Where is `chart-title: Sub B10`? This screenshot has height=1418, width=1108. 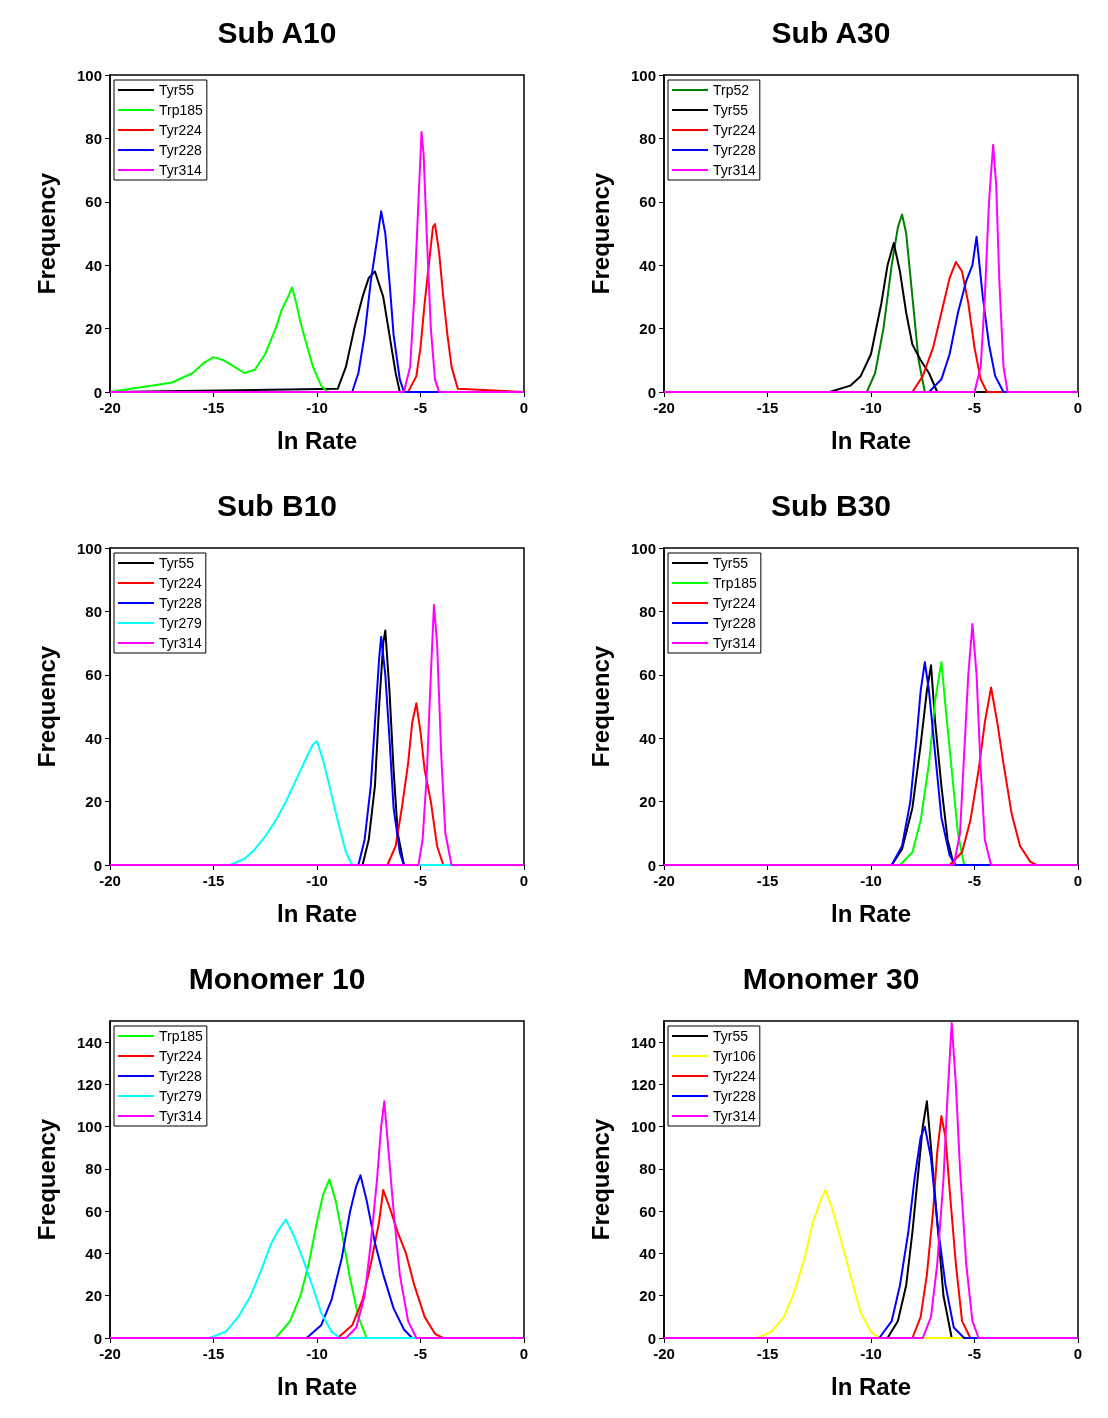
chart-title: Sub B10 is located at coordinates (277, 505).